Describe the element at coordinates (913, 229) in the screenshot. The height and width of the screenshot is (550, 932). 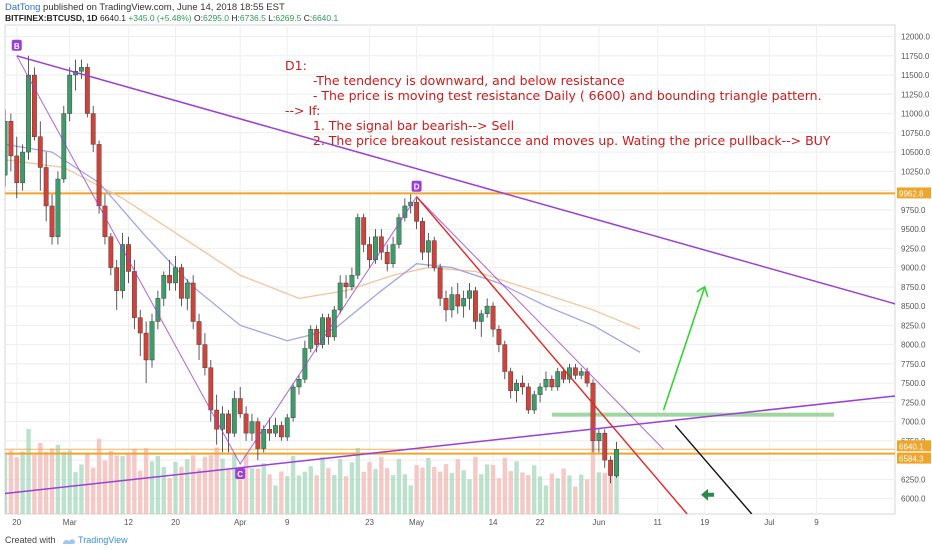
I see `y-tick-label: 9500.0` at that location.